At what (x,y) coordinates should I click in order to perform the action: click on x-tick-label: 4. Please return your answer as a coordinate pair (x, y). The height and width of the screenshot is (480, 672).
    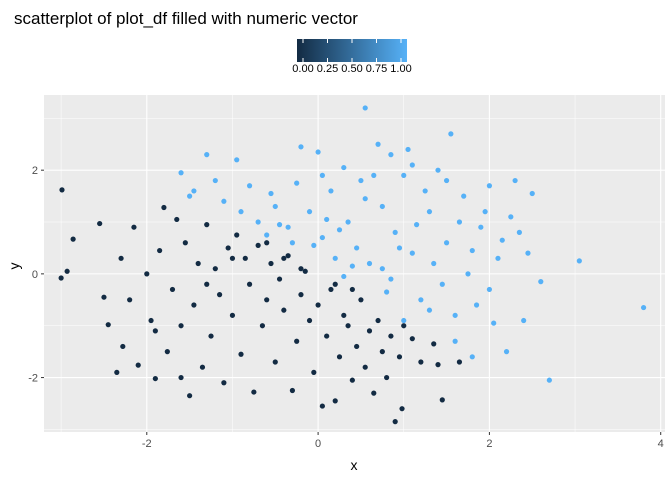
    Looking at the image, I should click on (661, 444).